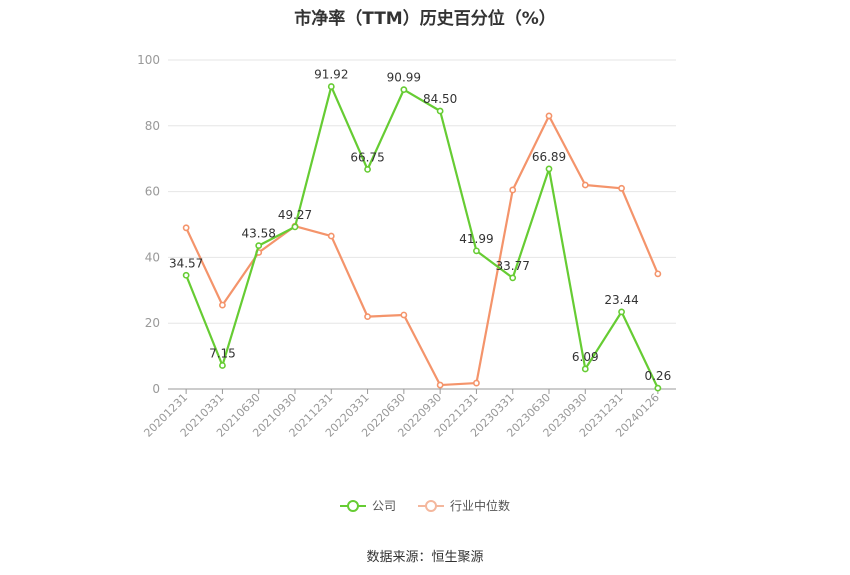  Describe the element at coordinates (186, 263) in the screenshot. I see `data-label: 34.57` at that location.